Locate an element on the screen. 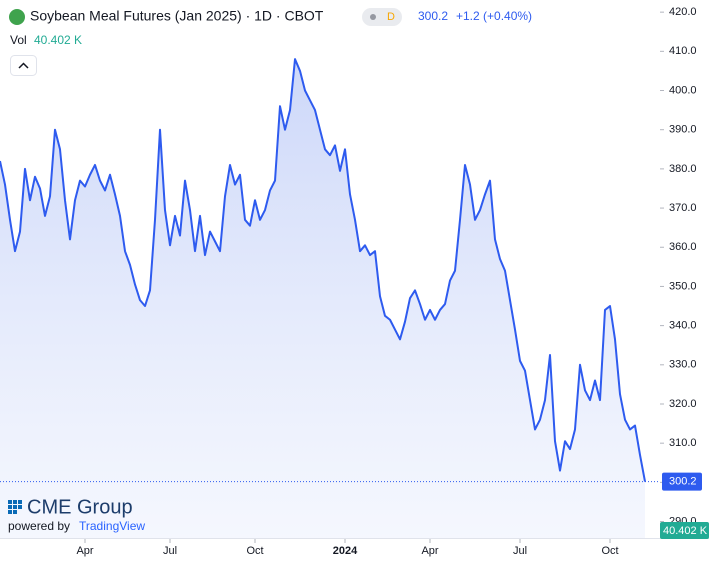  y-tick-label: 400.0 is located at coordinates (683, 90).